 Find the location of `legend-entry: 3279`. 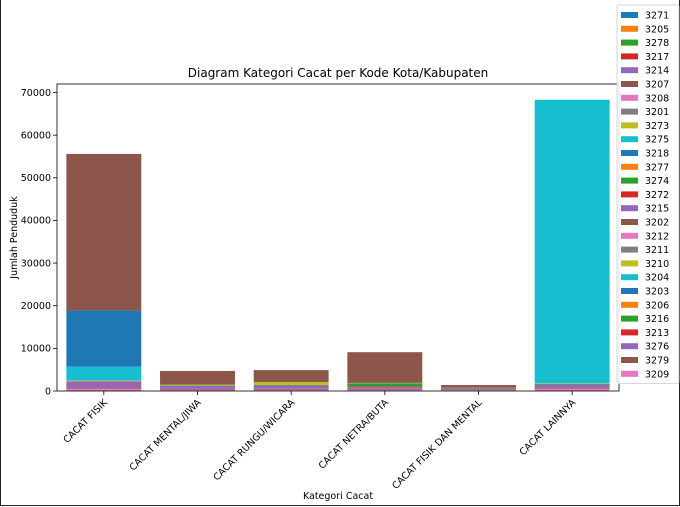

legend-entry: 3279 is located at coordinates (657, 361).